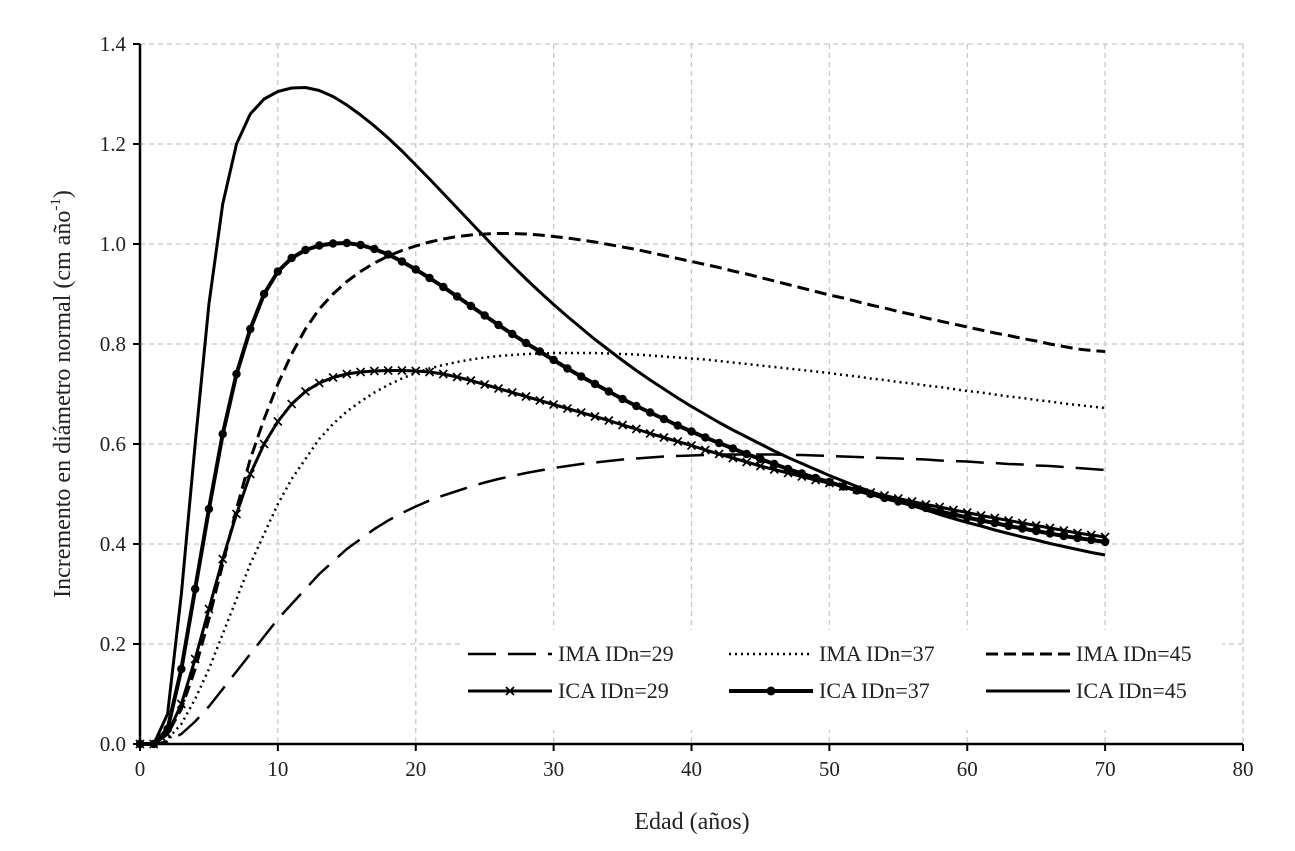  I want to click on y-tick-label: 1.4, so click(113, 44).